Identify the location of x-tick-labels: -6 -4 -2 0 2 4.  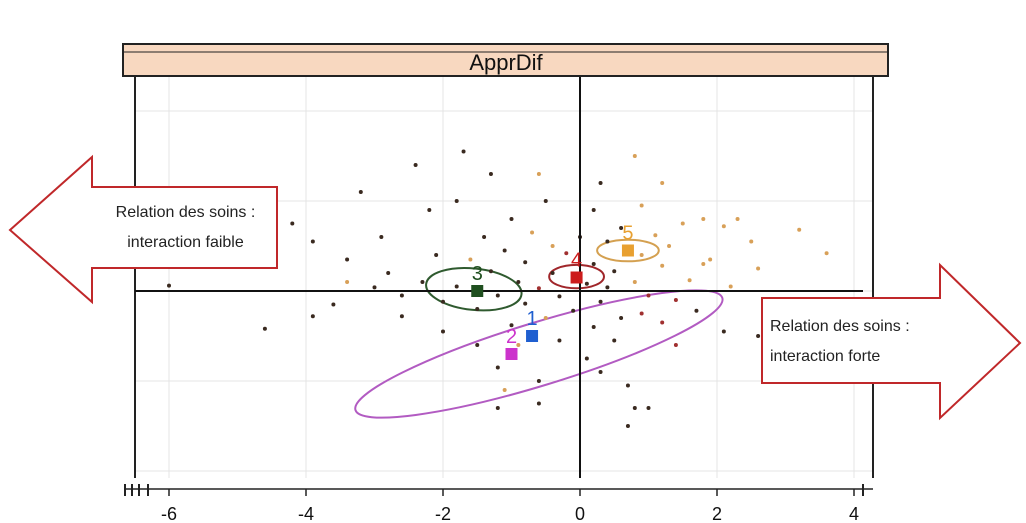
(510, 513).